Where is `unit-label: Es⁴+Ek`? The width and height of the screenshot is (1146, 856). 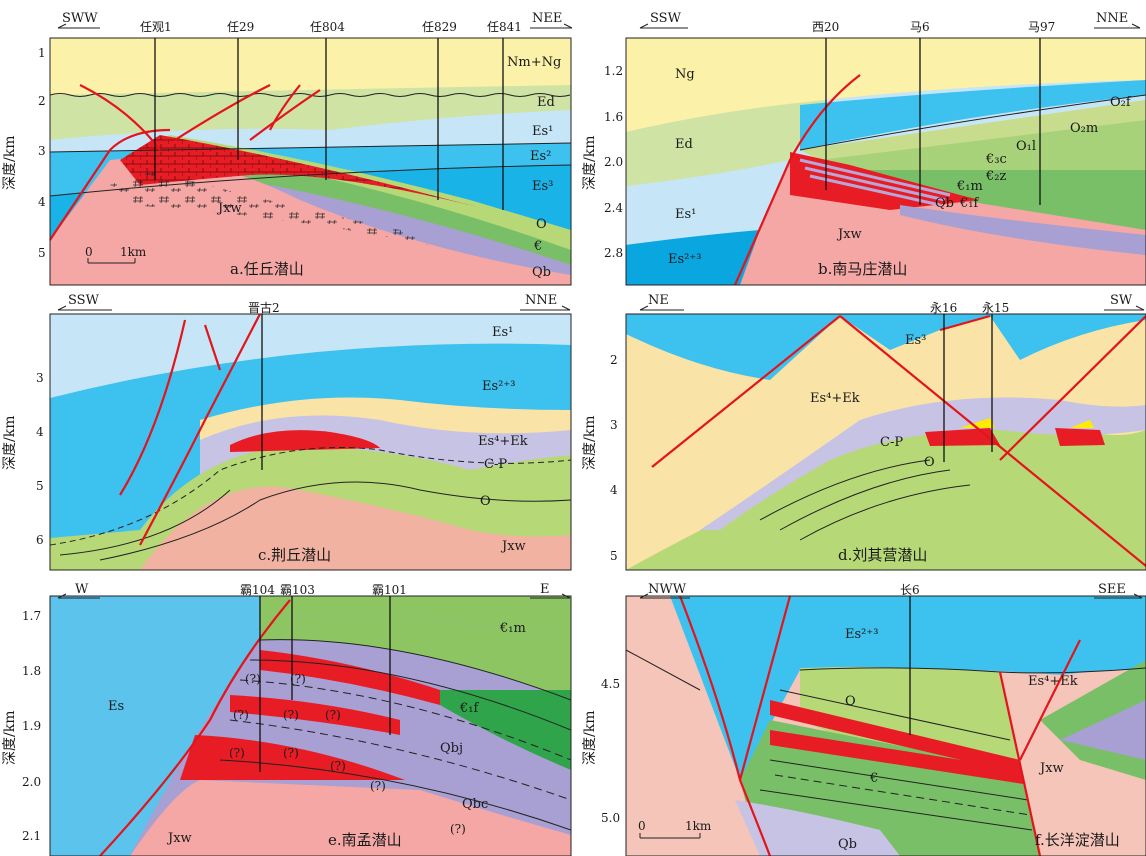 unit-label: Es⁴+Ek is located at coordinates (1053, 681).